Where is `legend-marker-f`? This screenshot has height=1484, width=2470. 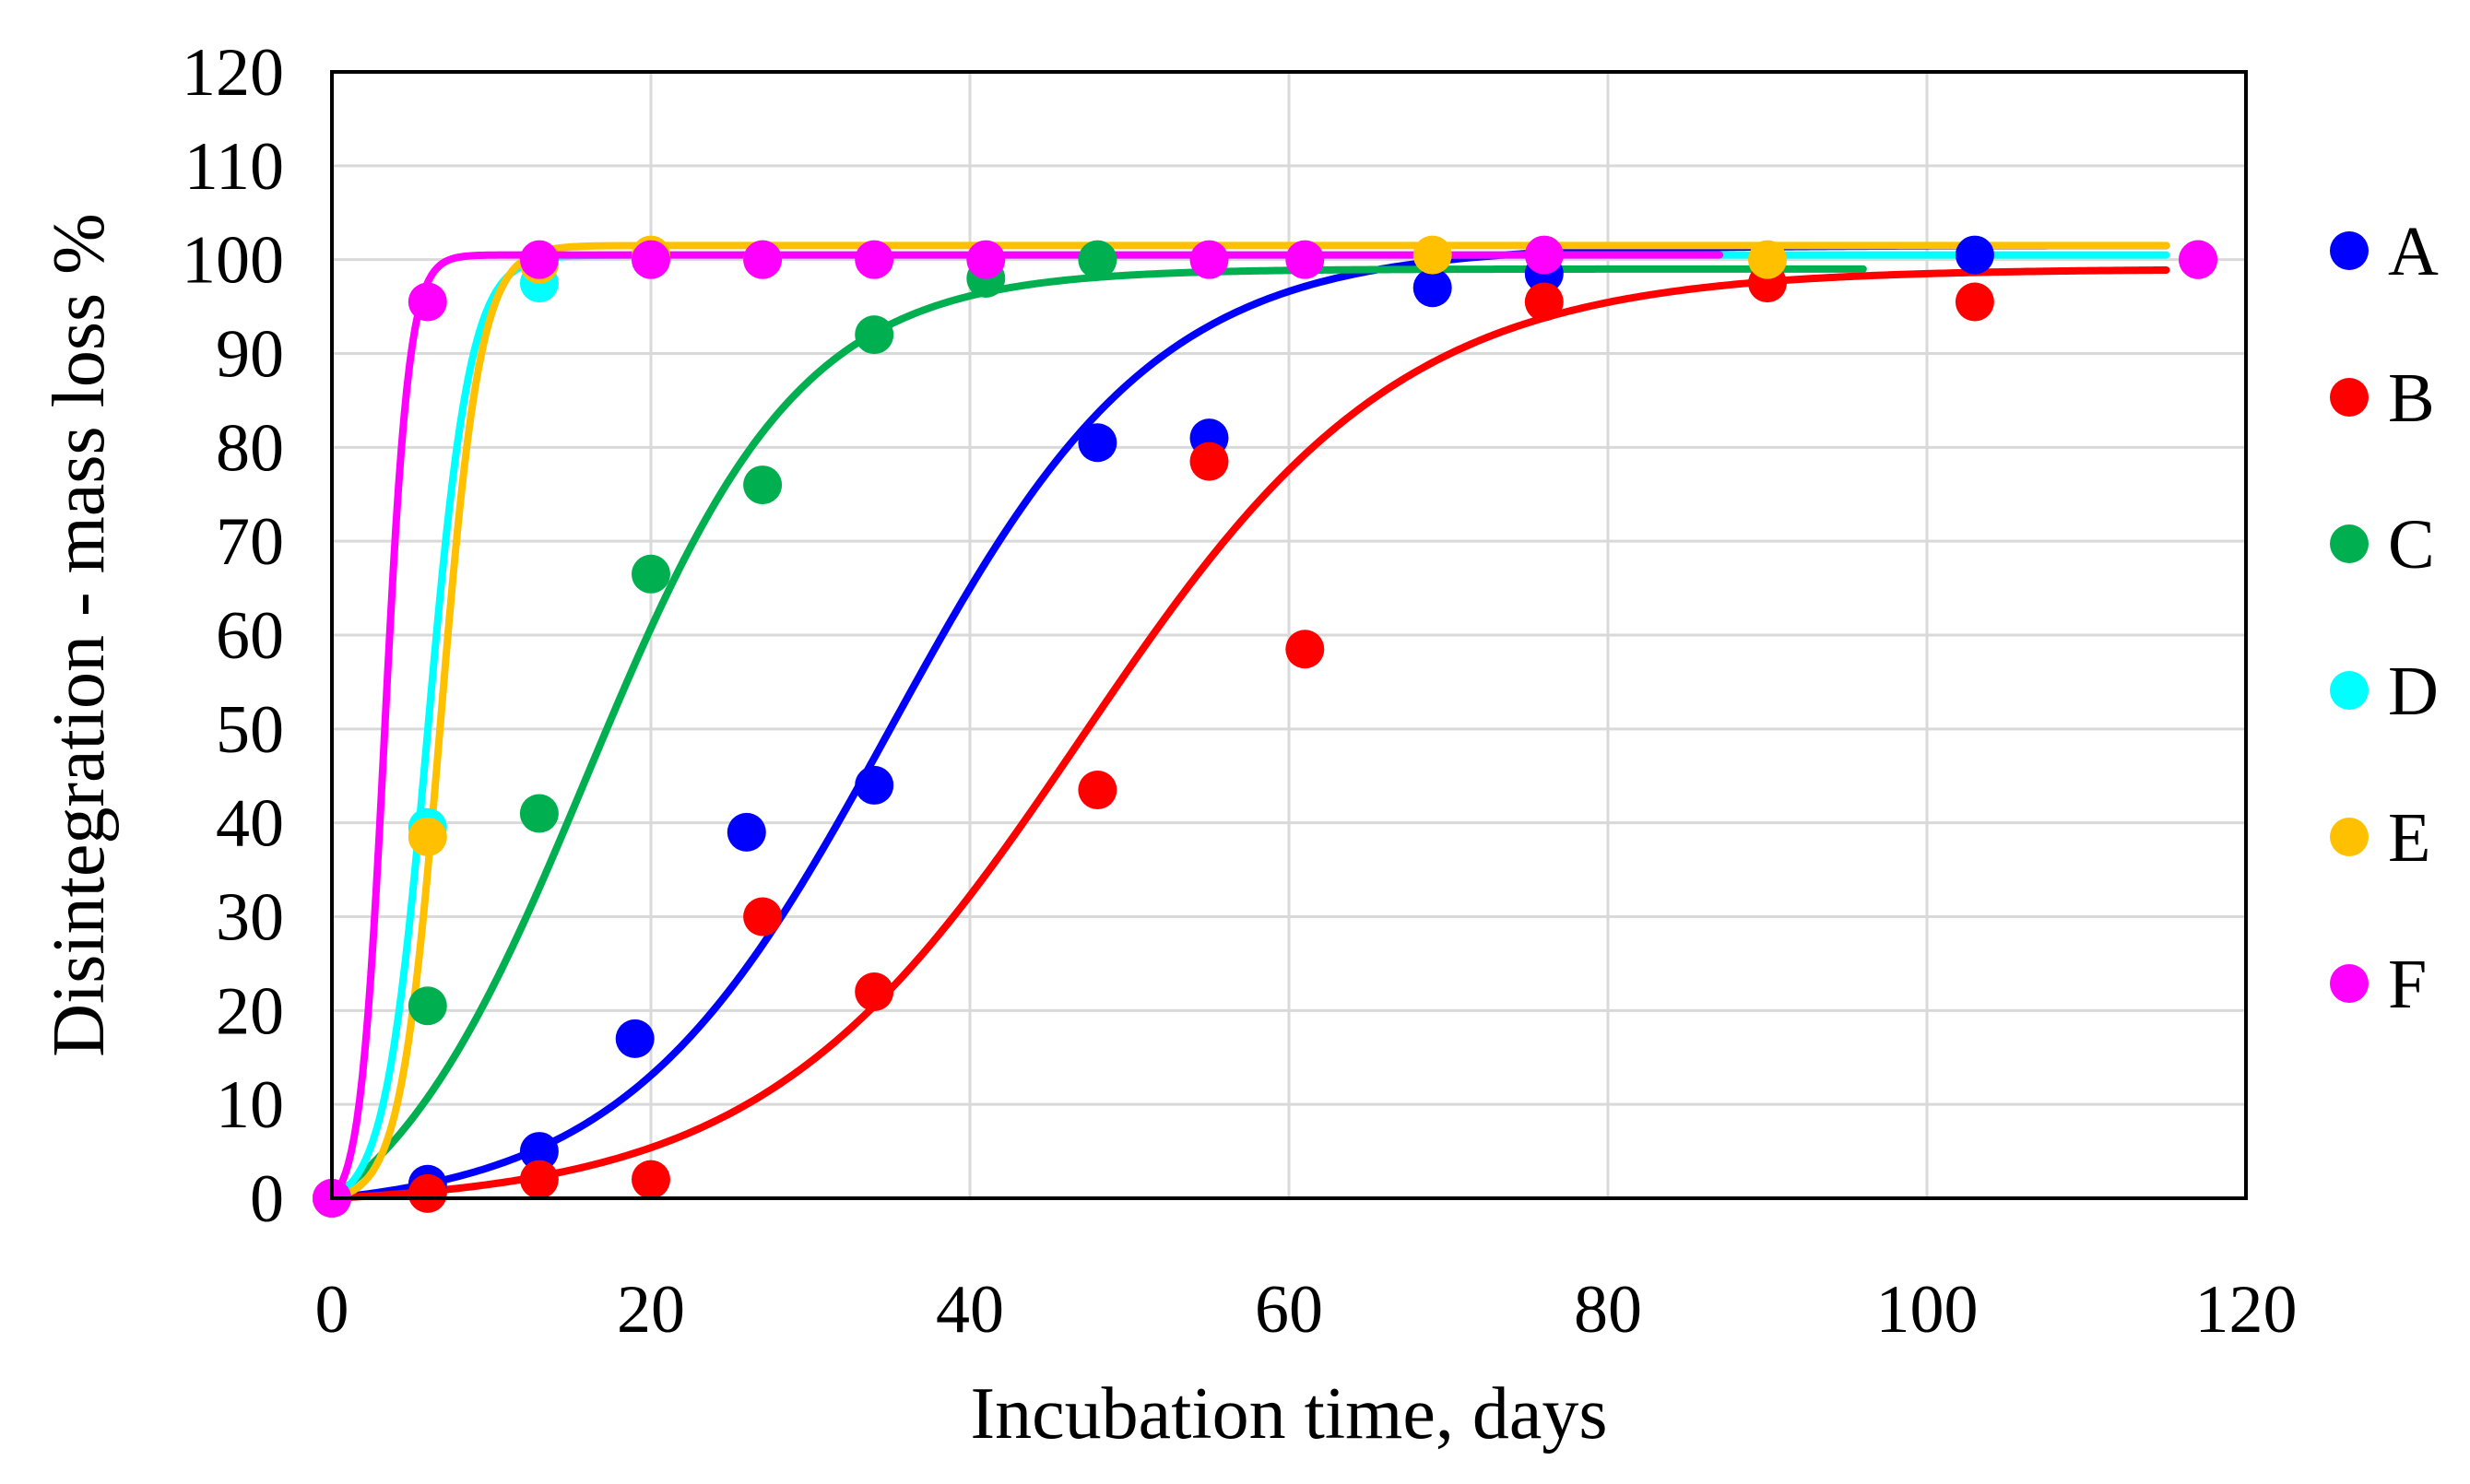 legend-marker-f is located at coordinates (2349, 983).